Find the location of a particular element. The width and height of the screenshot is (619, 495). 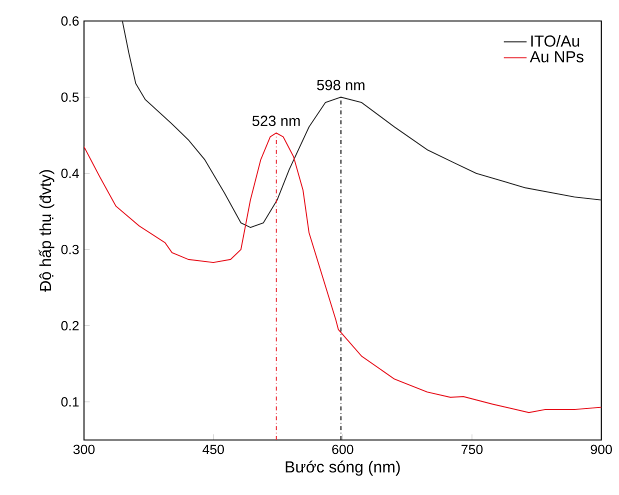

y-tick-label: 0.5 is located at coordinates (70, 97).